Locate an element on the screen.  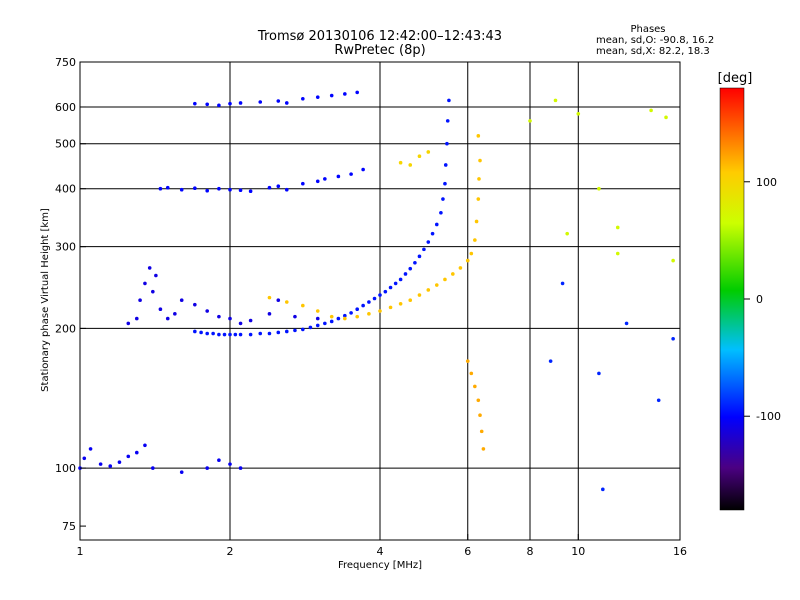
y-tick-label-3: 300 is located at coordinates (65, 247).